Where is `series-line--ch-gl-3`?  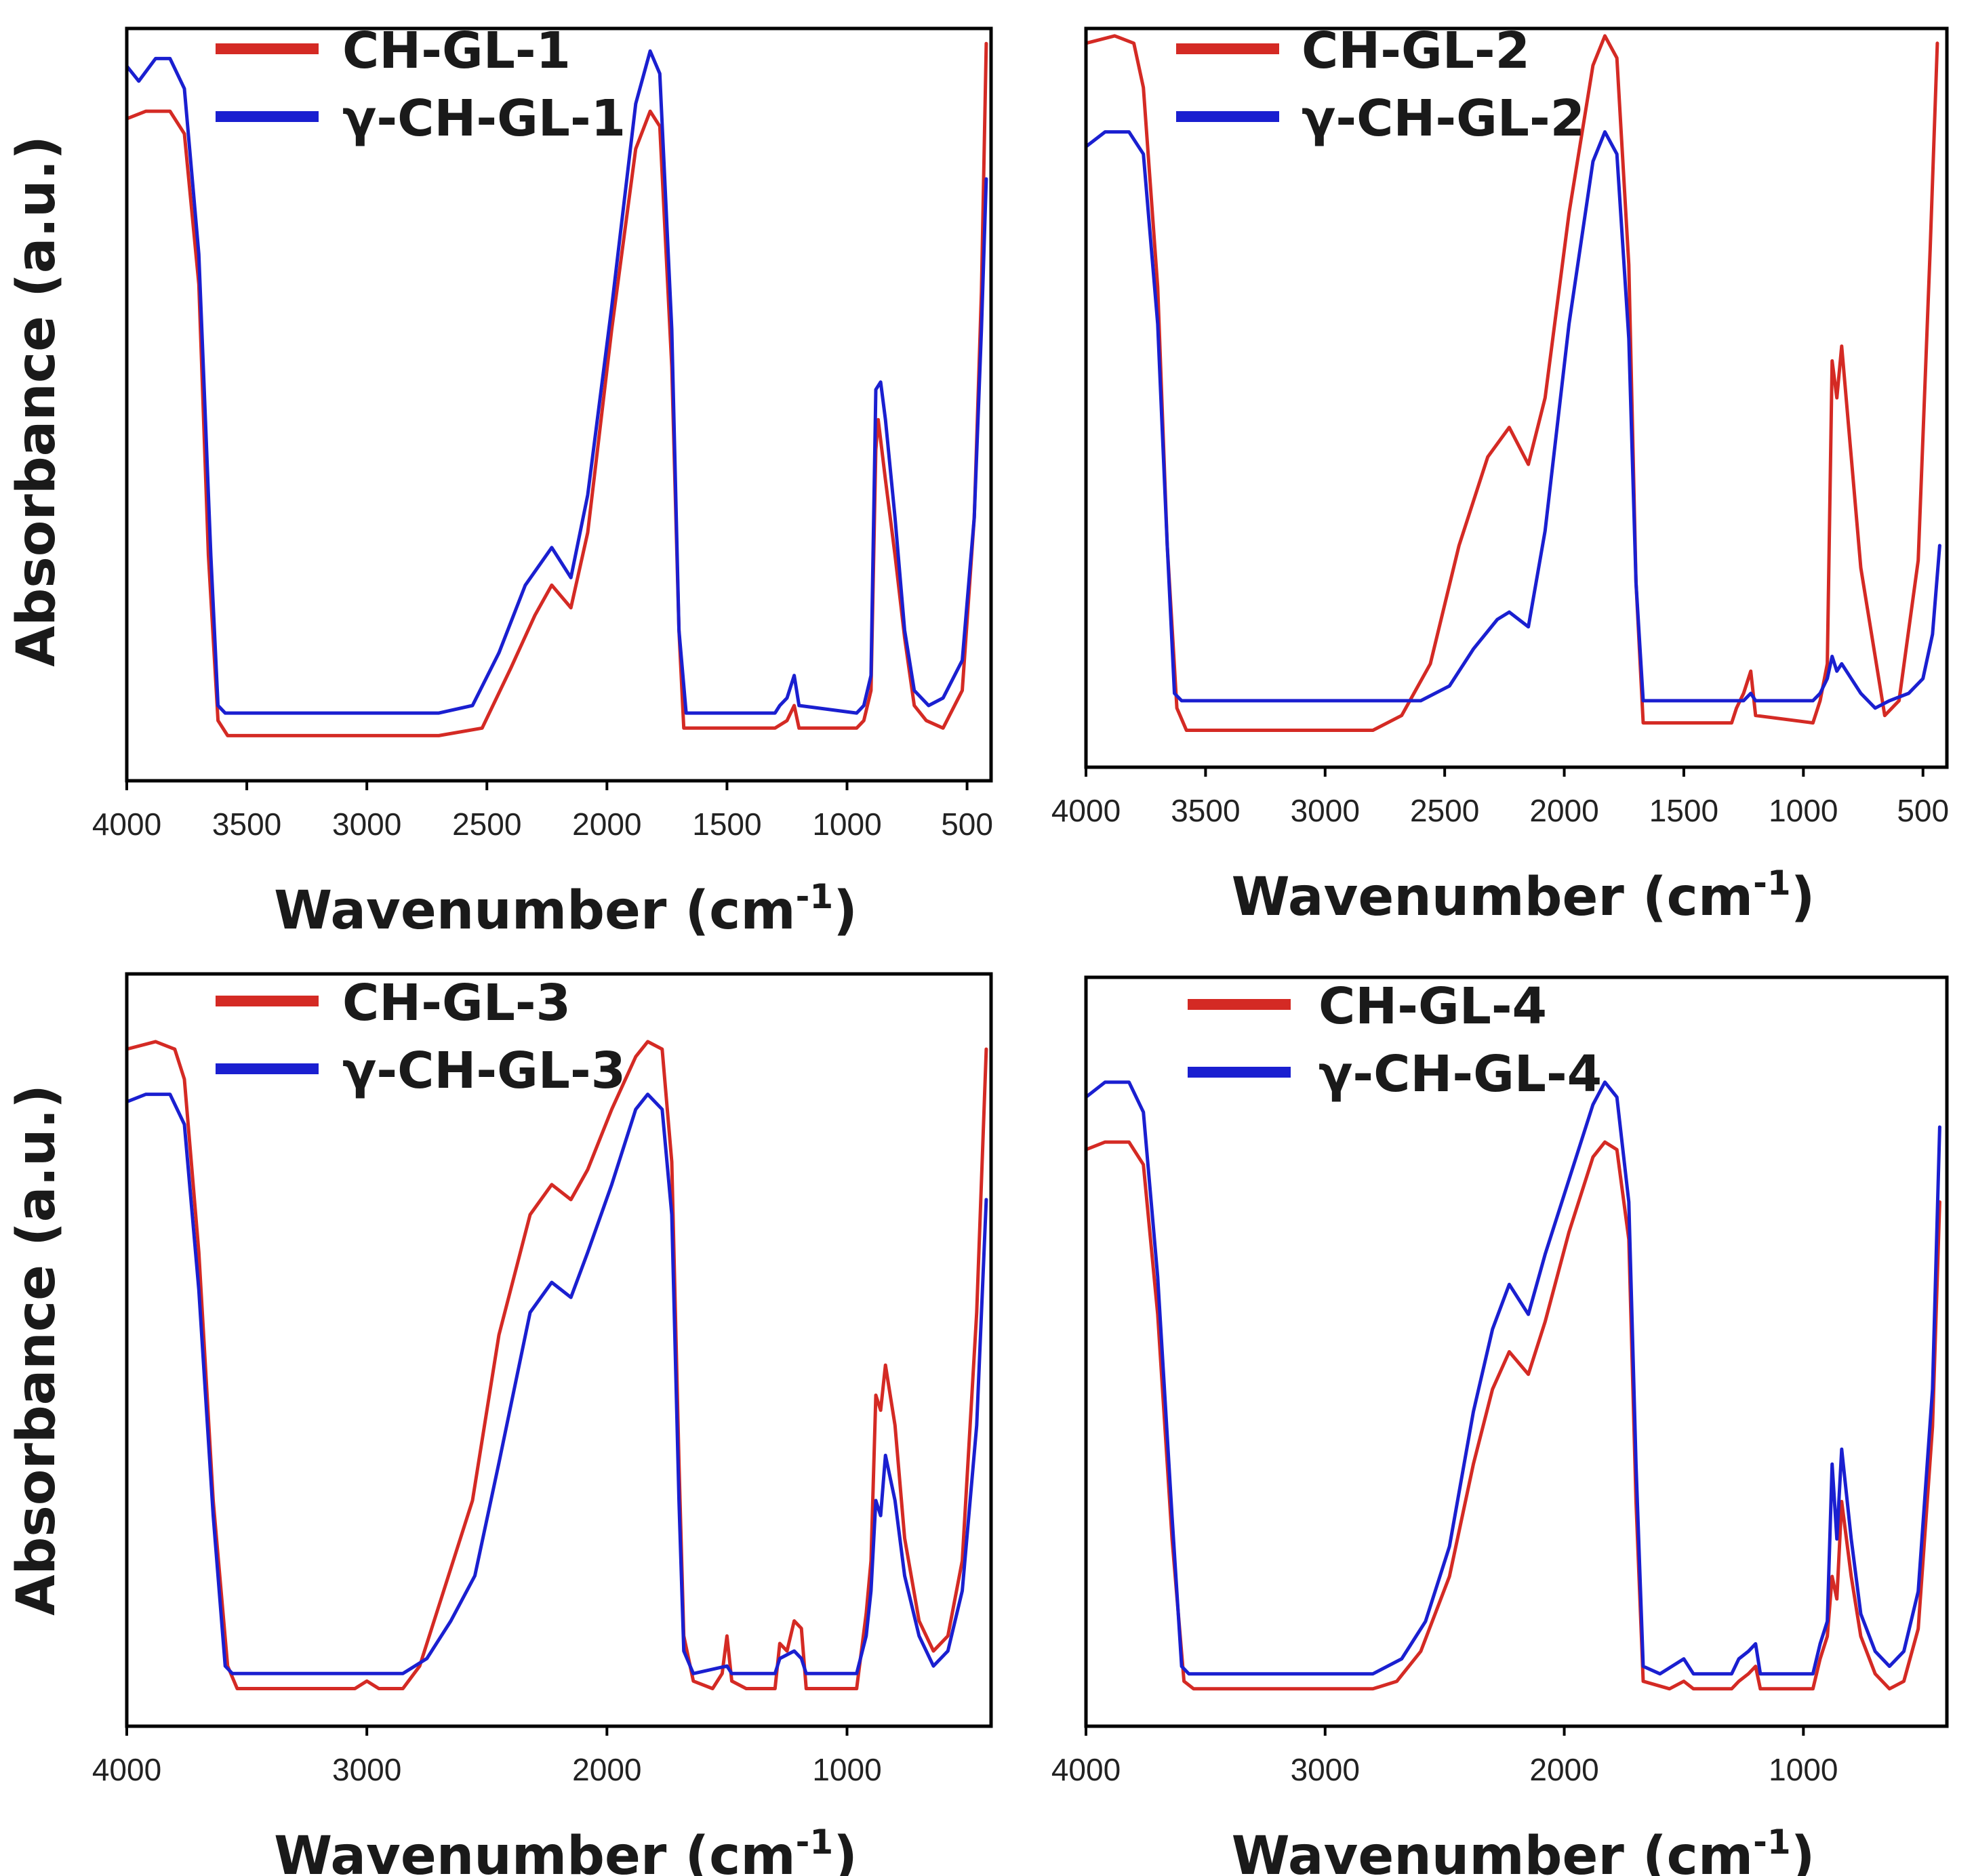
series-line--ch-gl-3 is located at coordinates (556, 1384).